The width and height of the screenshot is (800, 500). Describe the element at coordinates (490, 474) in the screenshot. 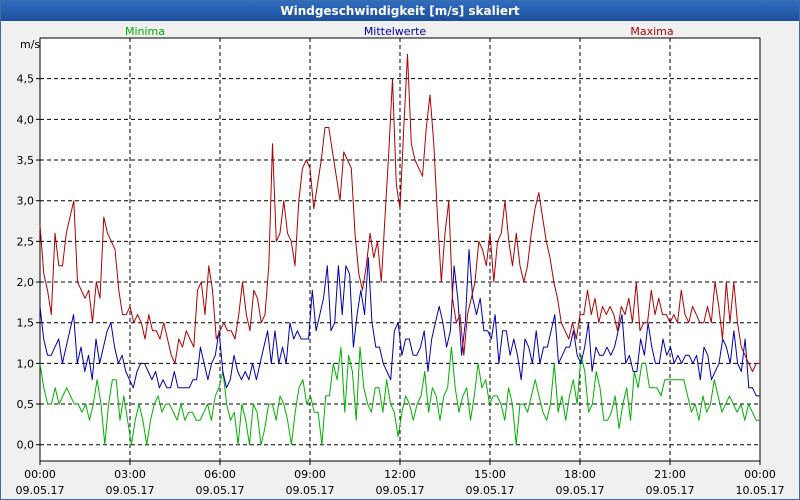

I see `x-tick-time: 15:00` at that location.